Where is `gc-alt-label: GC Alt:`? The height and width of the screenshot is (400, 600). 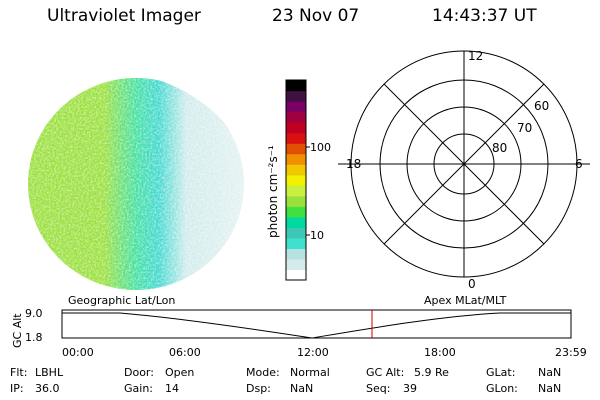 gc-alt-label: GC Alt: is located at coordinates (385, 372).